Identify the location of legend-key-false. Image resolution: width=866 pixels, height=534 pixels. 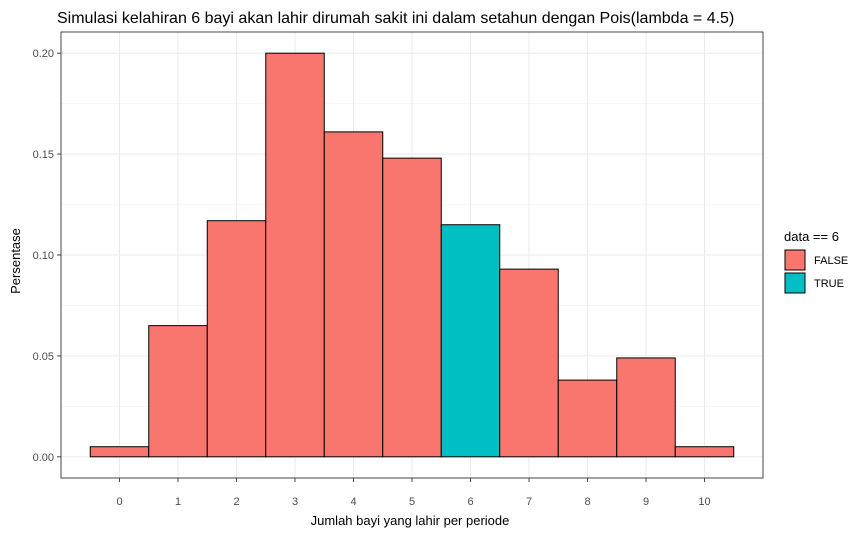
(795, 260).